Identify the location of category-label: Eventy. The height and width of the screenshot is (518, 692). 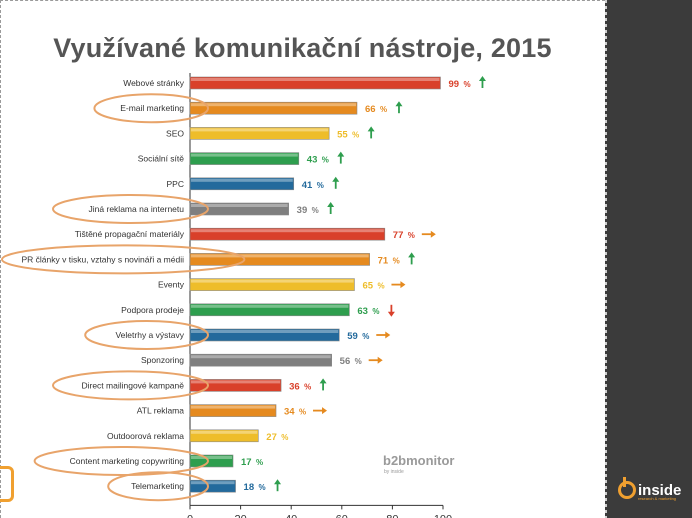
(171, 285).